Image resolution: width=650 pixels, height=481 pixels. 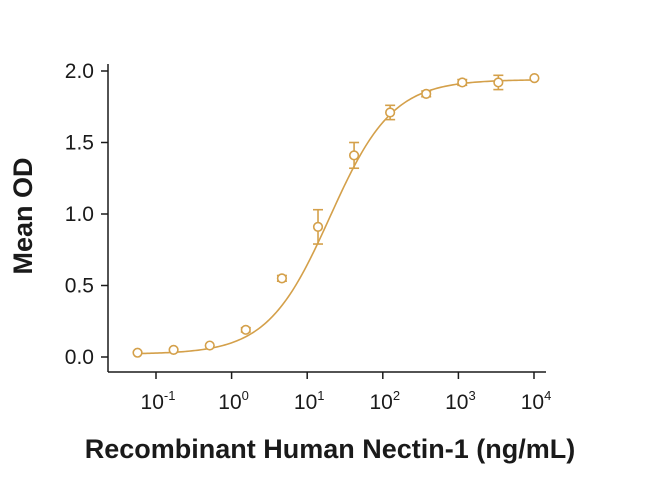 What do you see at coordinates (233, 401) in the screenshot?
I see `x-tick-label: 10⁰` at bounding box center [233, 401].